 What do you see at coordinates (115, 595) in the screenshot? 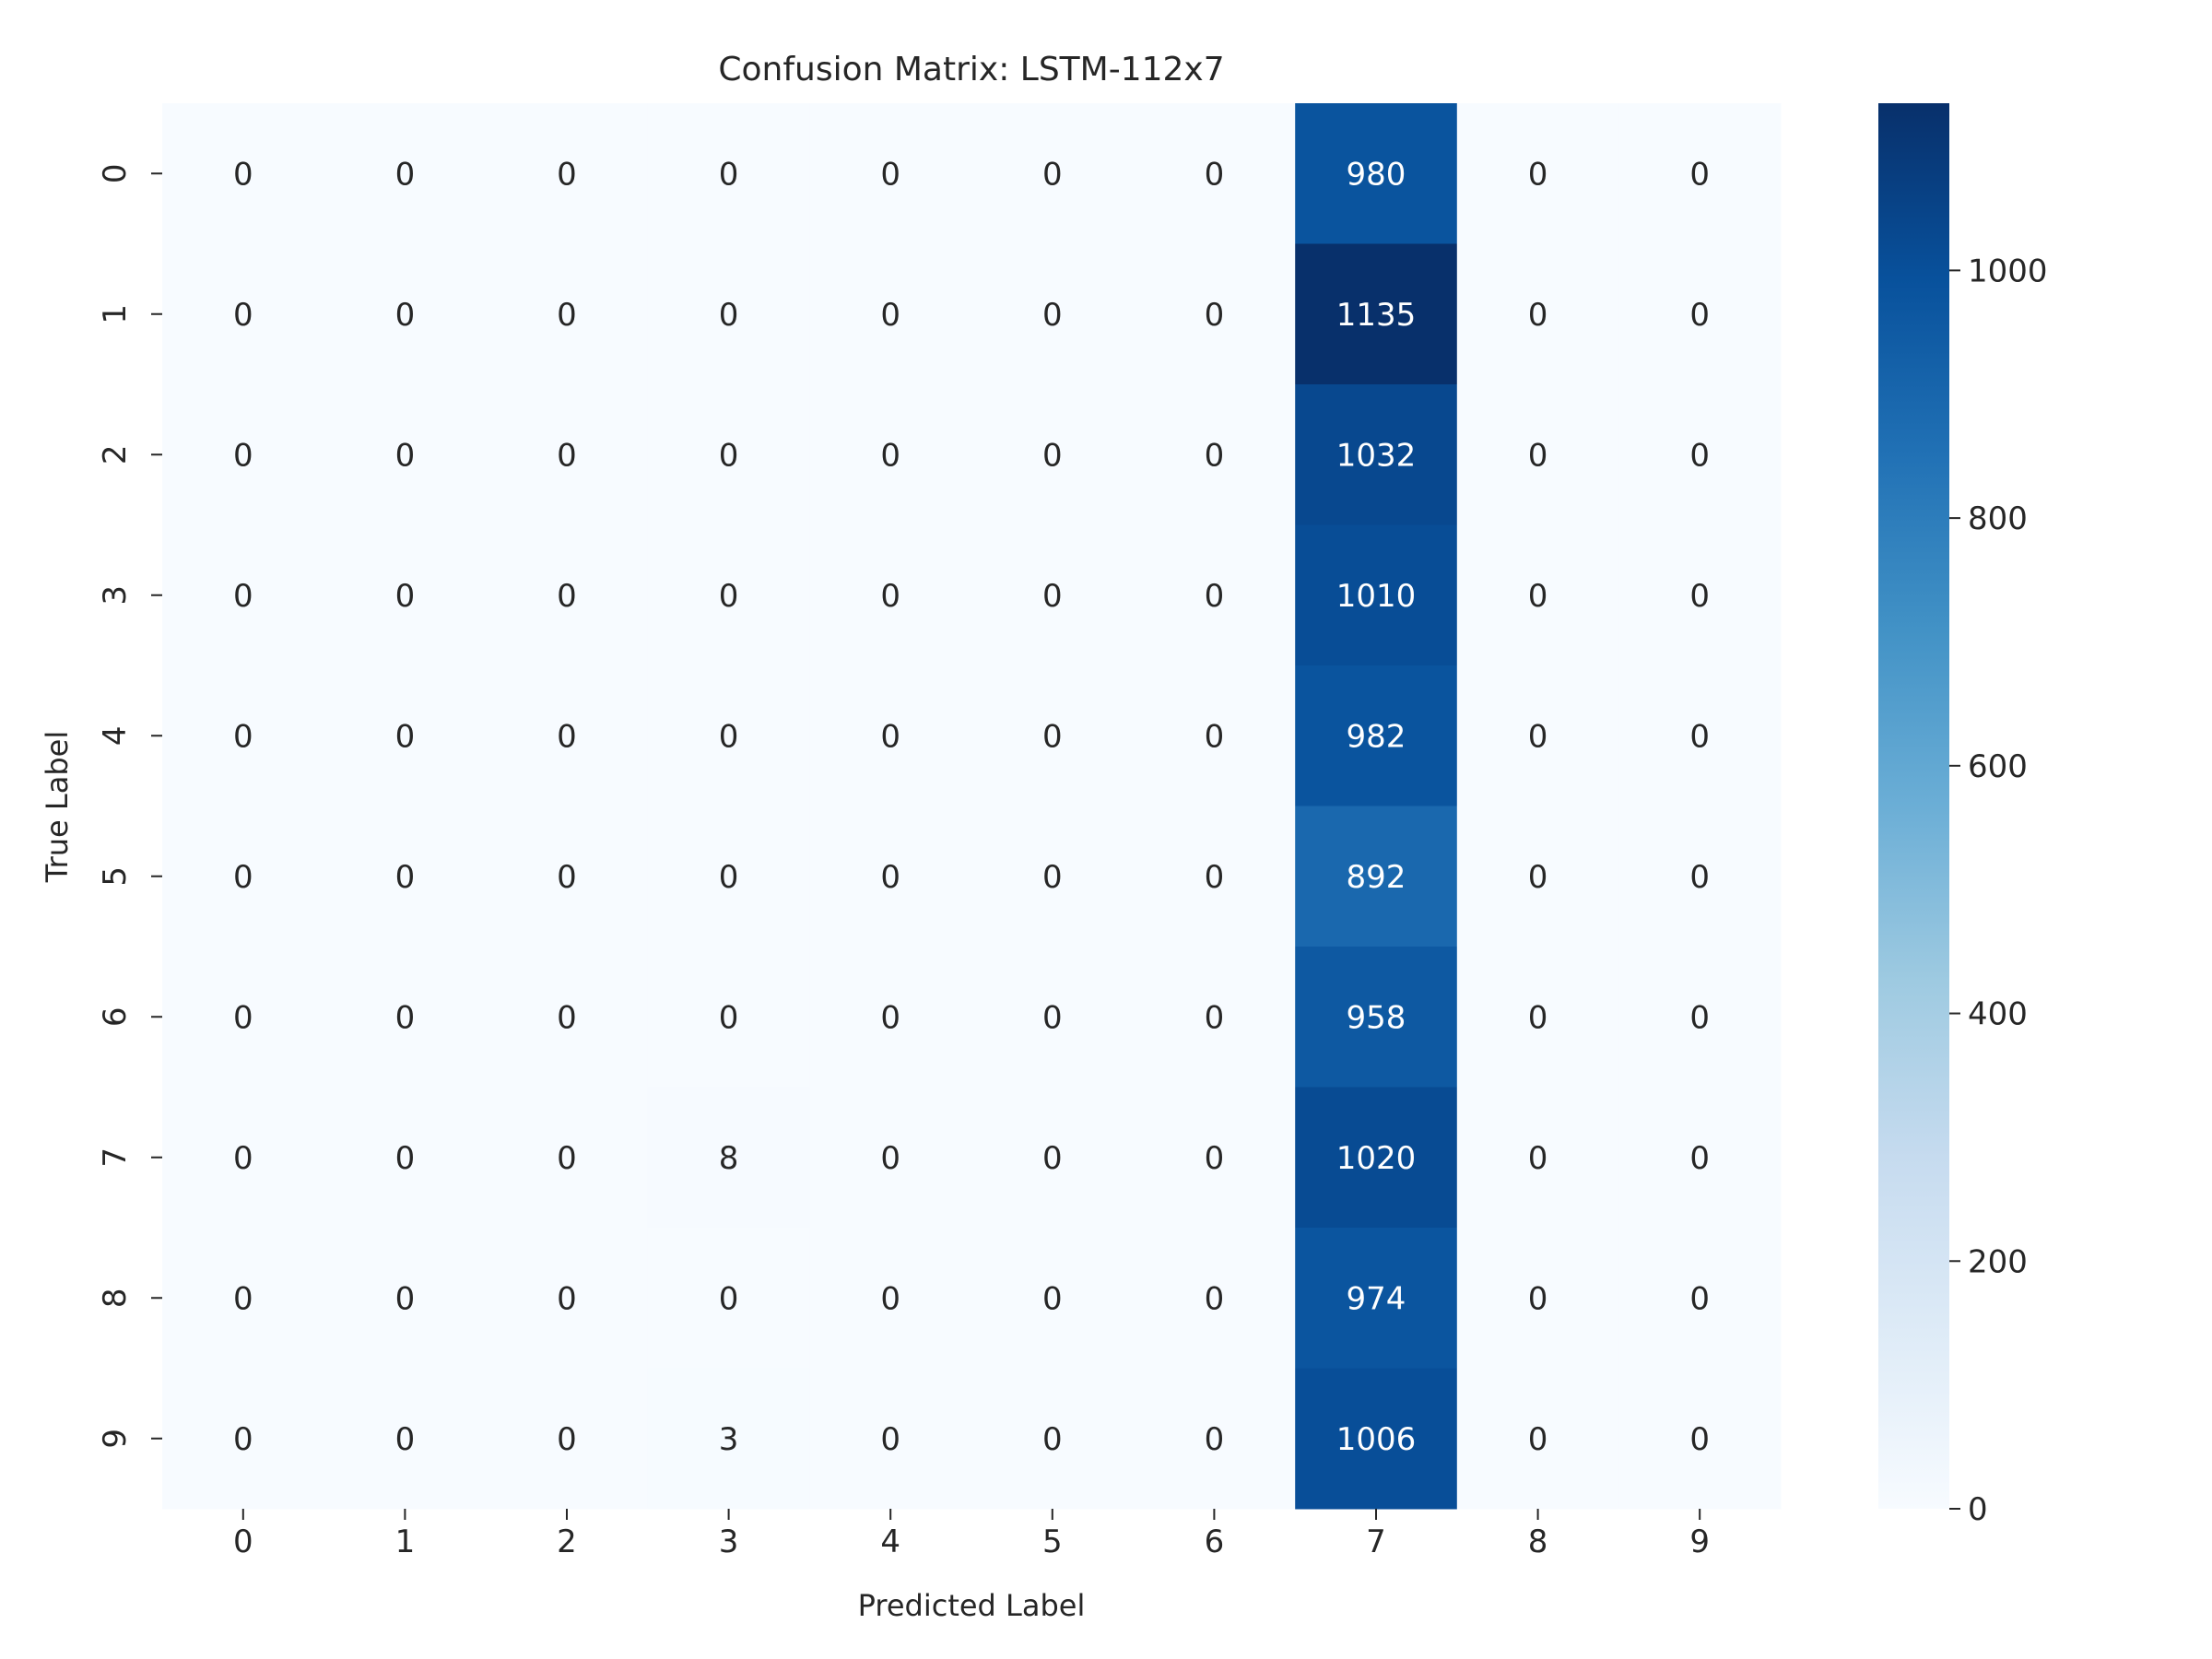
I see `y-tick-label: 3` at bounding box center [115, 595].